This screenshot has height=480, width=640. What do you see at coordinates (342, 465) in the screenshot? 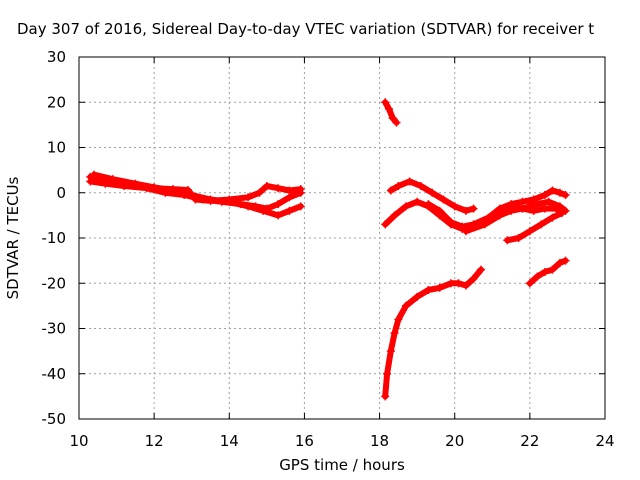
I see `x-axis-label: GPS time / hours` at bounding box center [342, 465].